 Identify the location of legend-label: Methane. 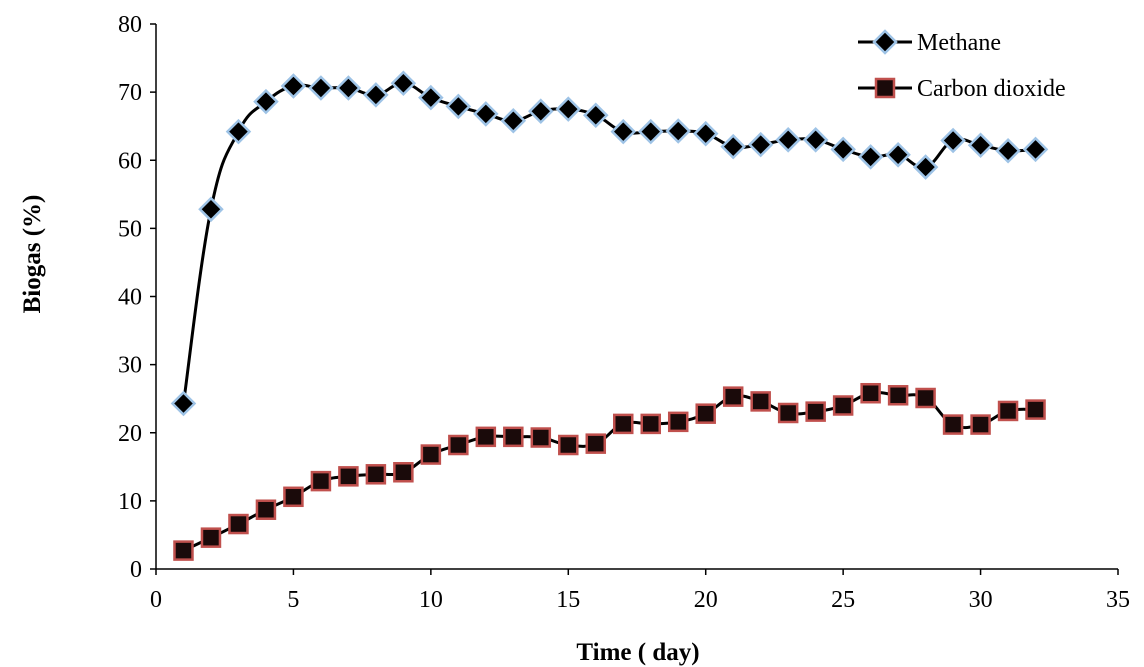
(959, 43).